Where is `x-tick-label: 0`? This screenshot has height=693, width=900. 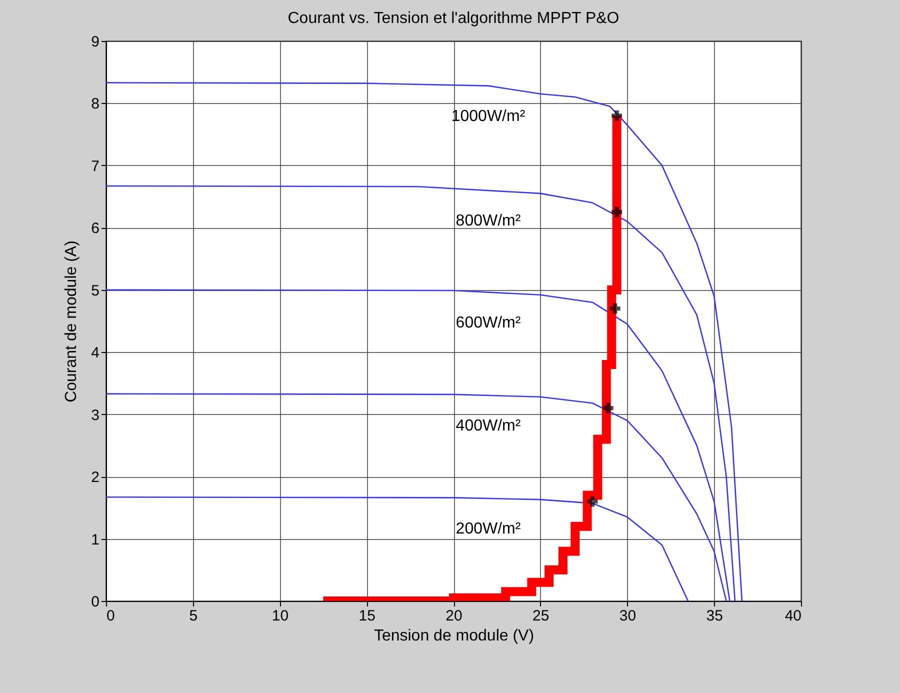 x-tick-label: 0 is located at coordinates (110, 616).